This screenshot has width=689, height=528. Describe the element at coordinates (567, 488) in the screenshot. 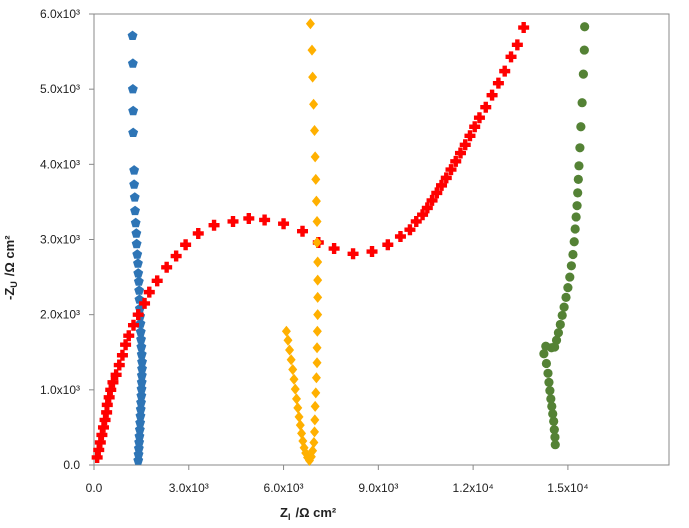

I see `x-tick-label: 1.5x10⁴` at that location.